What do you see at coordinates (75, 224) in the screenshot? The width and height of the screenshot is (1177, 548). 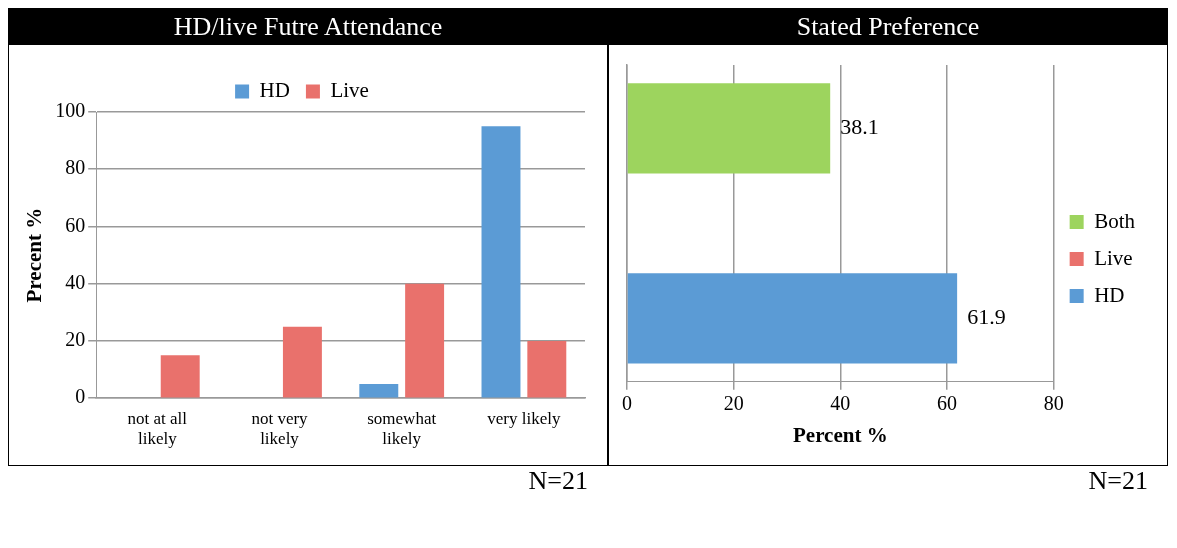 I see `y-tick-label: 60` at bounding box center [75, 224].